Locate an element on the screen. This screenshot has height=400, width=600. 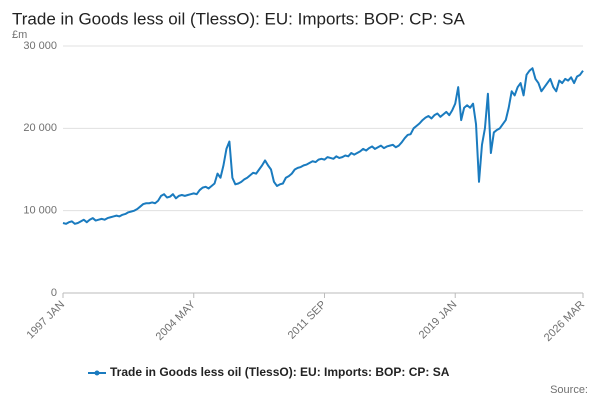
y-tick-label: 10 000 is located at coordinates (40, 211).